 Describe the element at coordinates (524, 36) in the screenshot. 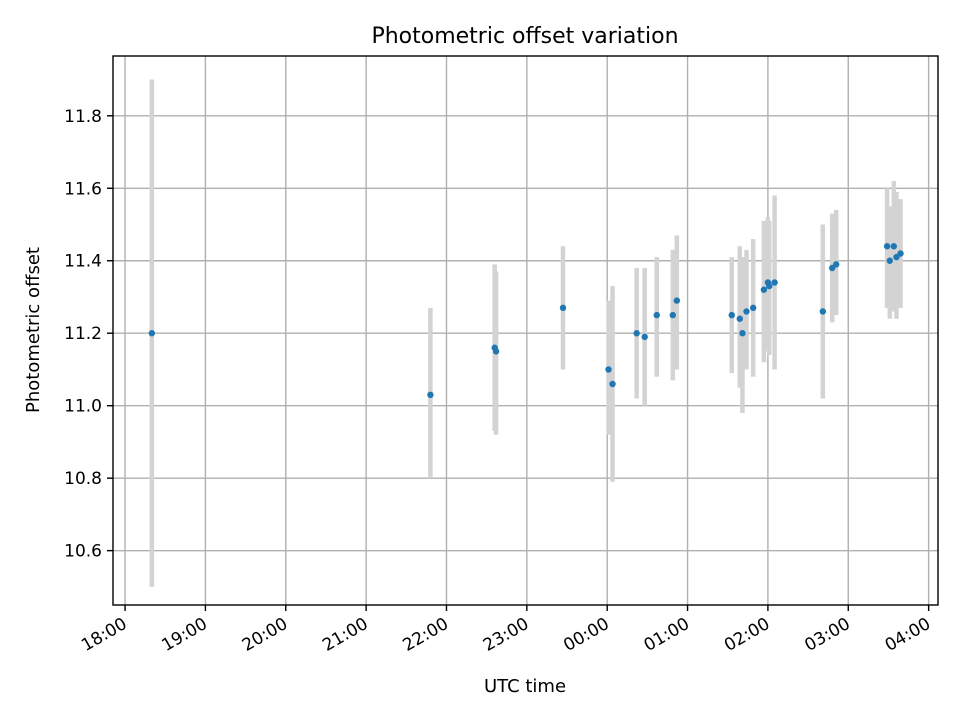

I see `chart-title: Photometric offset variation` at that location.